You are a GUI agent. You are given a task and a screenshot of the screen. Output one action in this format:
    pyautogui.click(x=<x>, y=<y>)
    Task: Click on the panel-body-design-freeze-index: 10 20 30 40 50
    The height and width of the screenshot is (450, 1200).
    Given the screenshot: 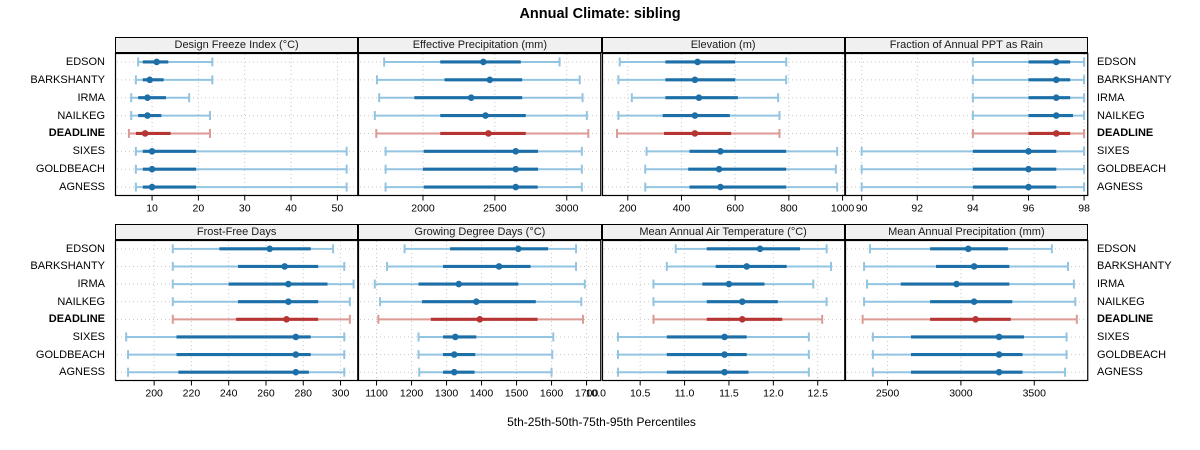 What is the action you would take?
    pyautogui.click(x=236, y=133)
    